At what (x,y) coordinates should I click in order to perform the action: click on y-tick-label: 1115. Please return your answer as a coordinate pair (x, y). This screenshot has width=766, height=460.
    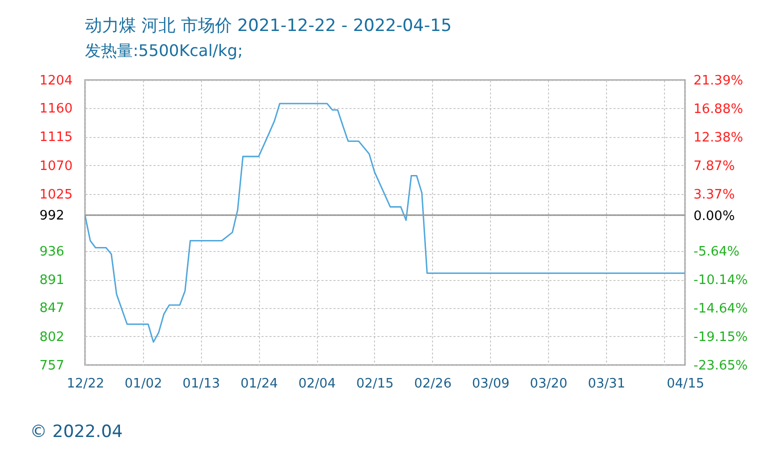
    Looking at the image, I should click on (56, 138).